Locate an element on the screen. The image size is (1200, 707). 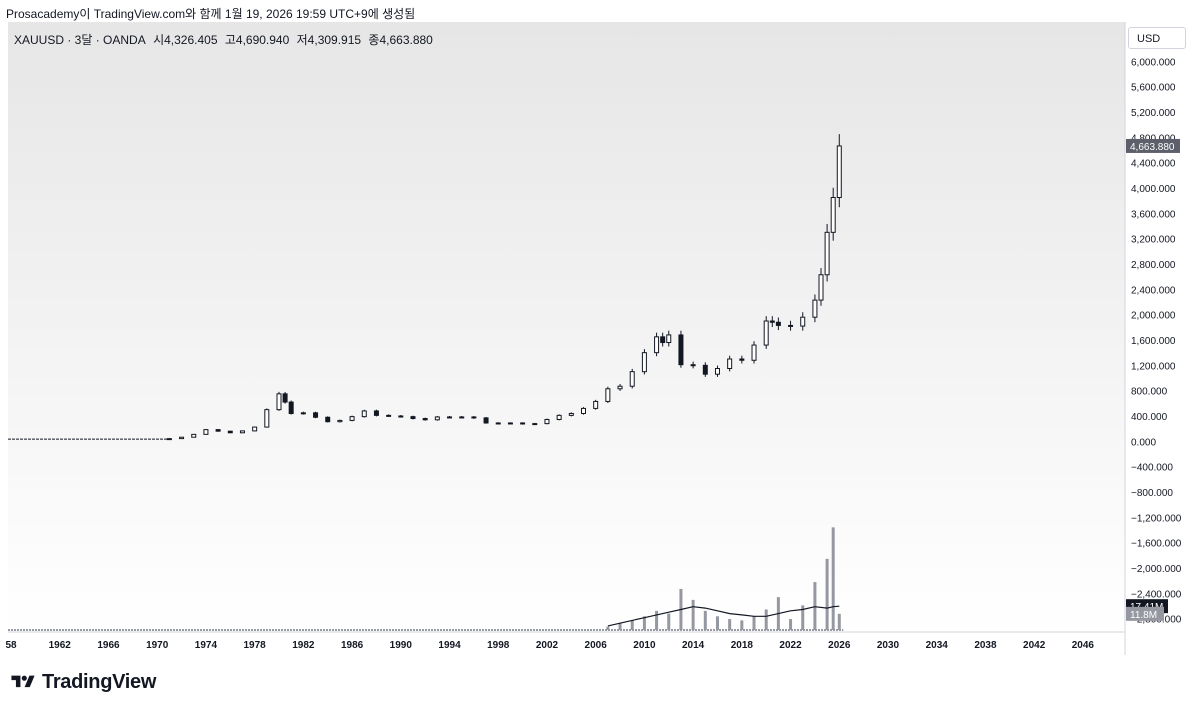
price-tick-label: 0.000 is located at coordinates (1143, 442).